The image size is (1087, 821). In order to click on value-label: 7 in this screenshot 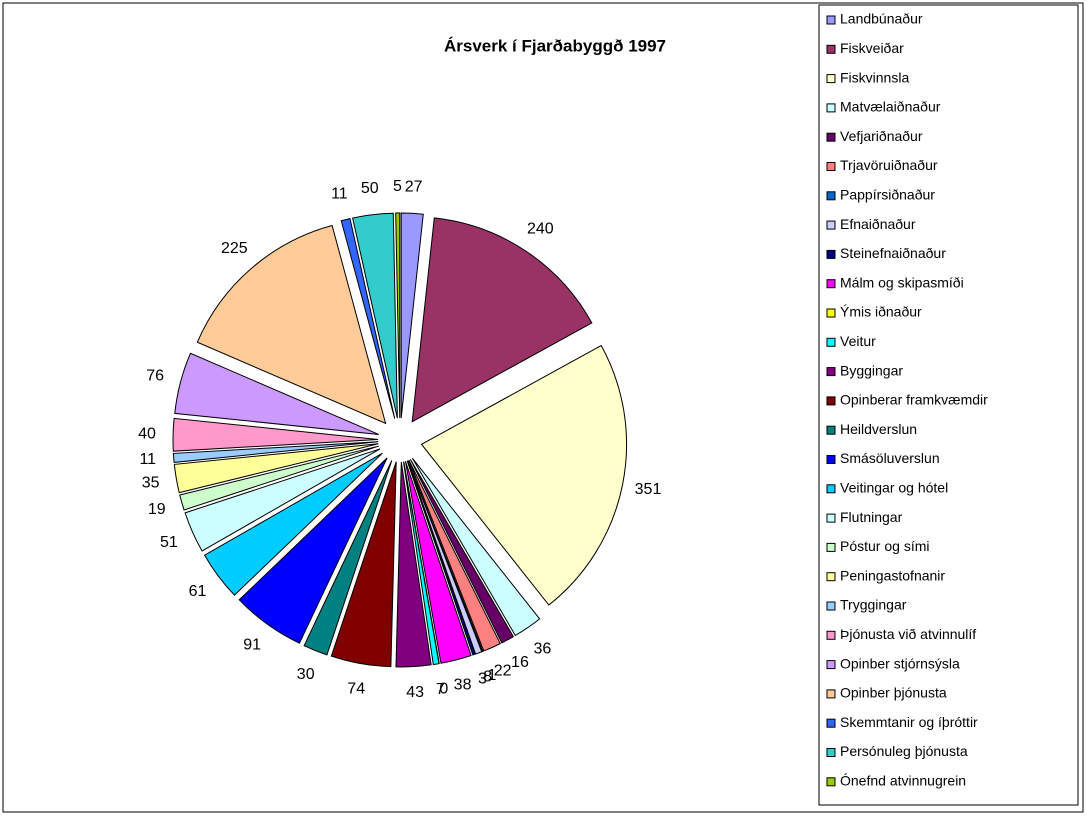, I will do `click(440, 689)`.